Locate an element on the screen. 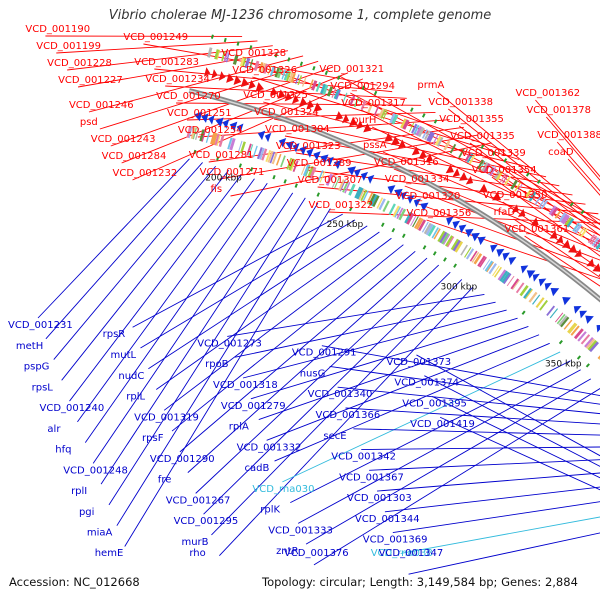 The width and height of the screenshot is (600, 600). gene-label: VCD_001321 is located at coordinates (351, 69).